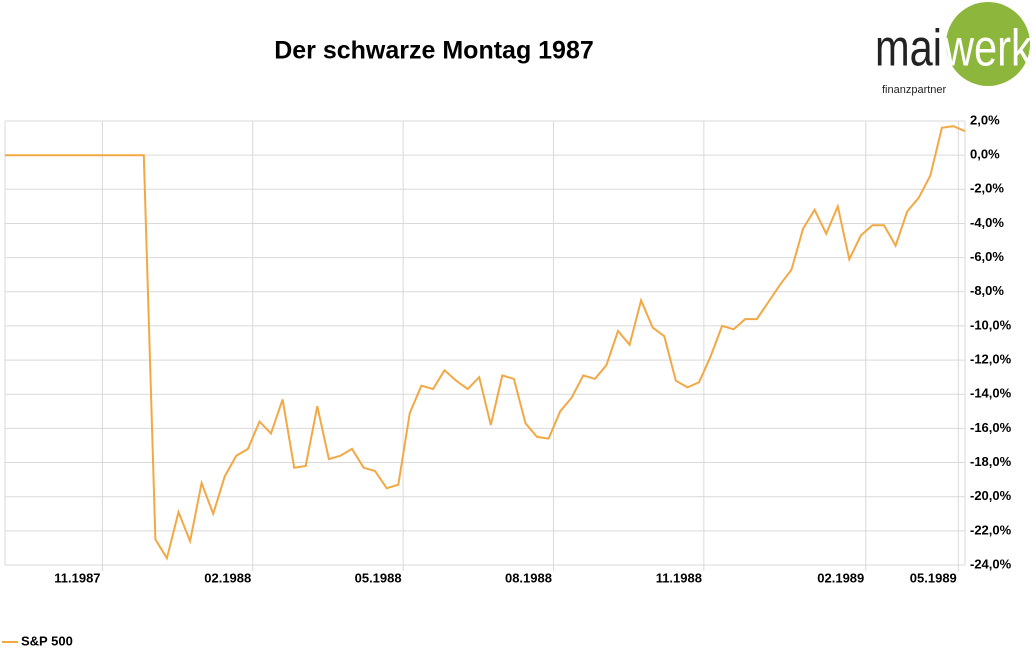  What do you see at coordinates (991, 563) in the screenshot?
I see `y-tick-label: -24,0%` at bounding box center [991, 563].